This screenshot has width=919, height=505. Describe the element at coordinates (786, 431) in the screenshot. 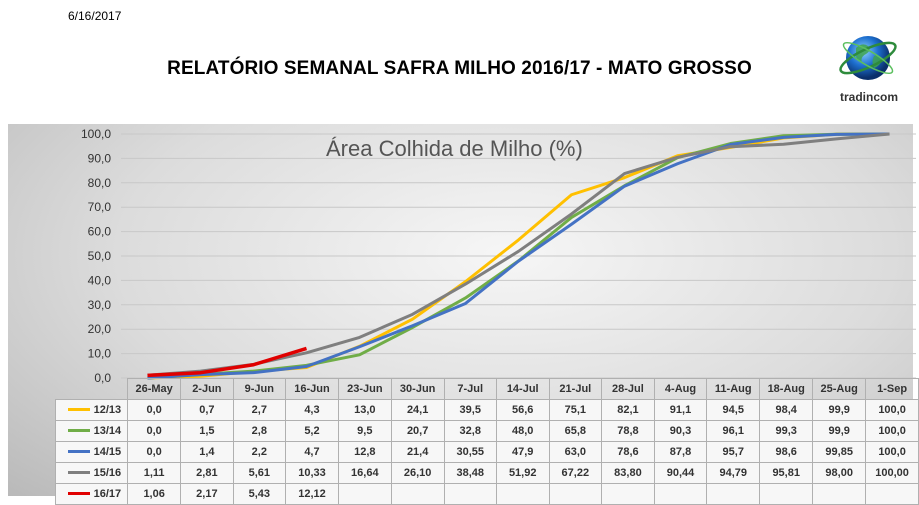

I see `data-label: 99,3` at that location.